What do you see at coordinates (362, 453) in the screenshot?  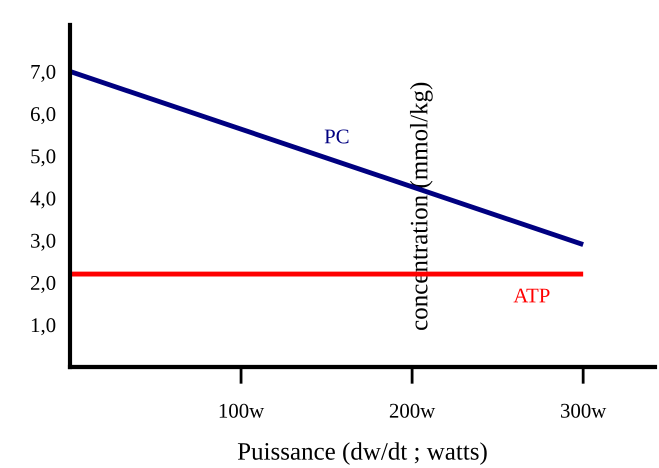 I see `x-axis-title: Puissance (dw/dt ; watts)` at bounding box center [362, 453].